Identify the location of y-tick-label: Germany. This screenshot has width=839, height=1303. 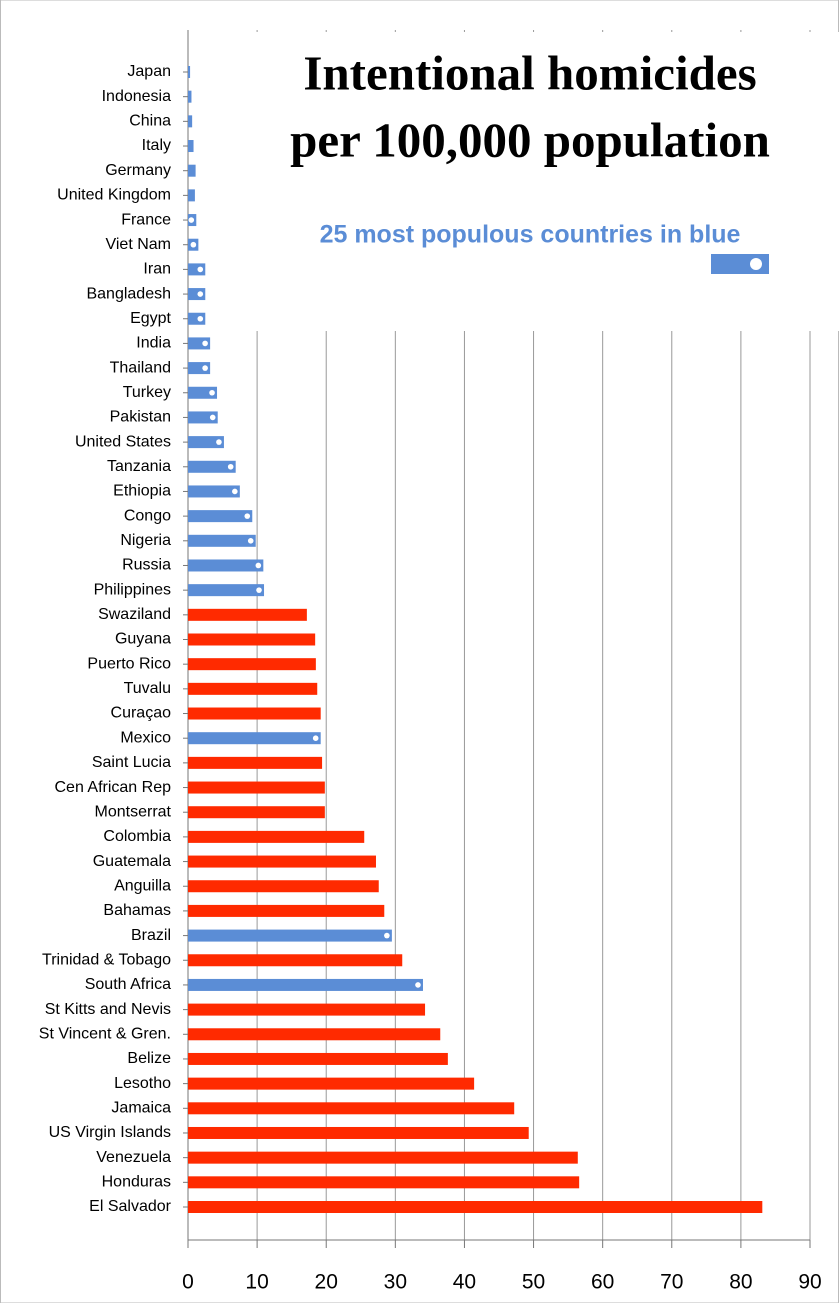
(138, 170).